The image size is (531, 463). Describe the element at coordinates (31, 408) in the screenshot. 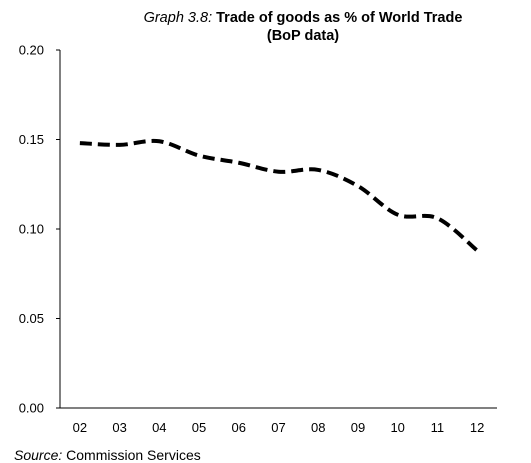

I see `y-tick-label: 0.00` at that location.